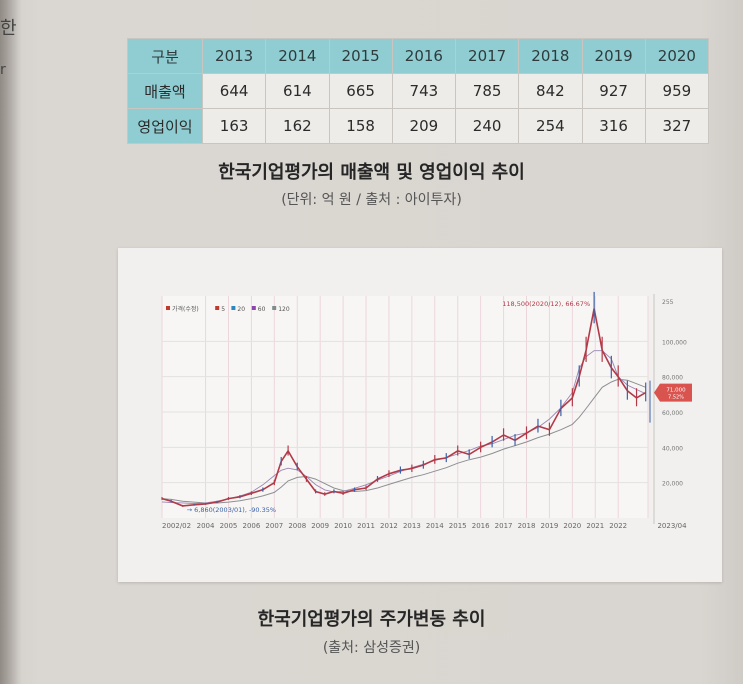  I want to click on y-tick-label: 80,000, so click(672, 378).